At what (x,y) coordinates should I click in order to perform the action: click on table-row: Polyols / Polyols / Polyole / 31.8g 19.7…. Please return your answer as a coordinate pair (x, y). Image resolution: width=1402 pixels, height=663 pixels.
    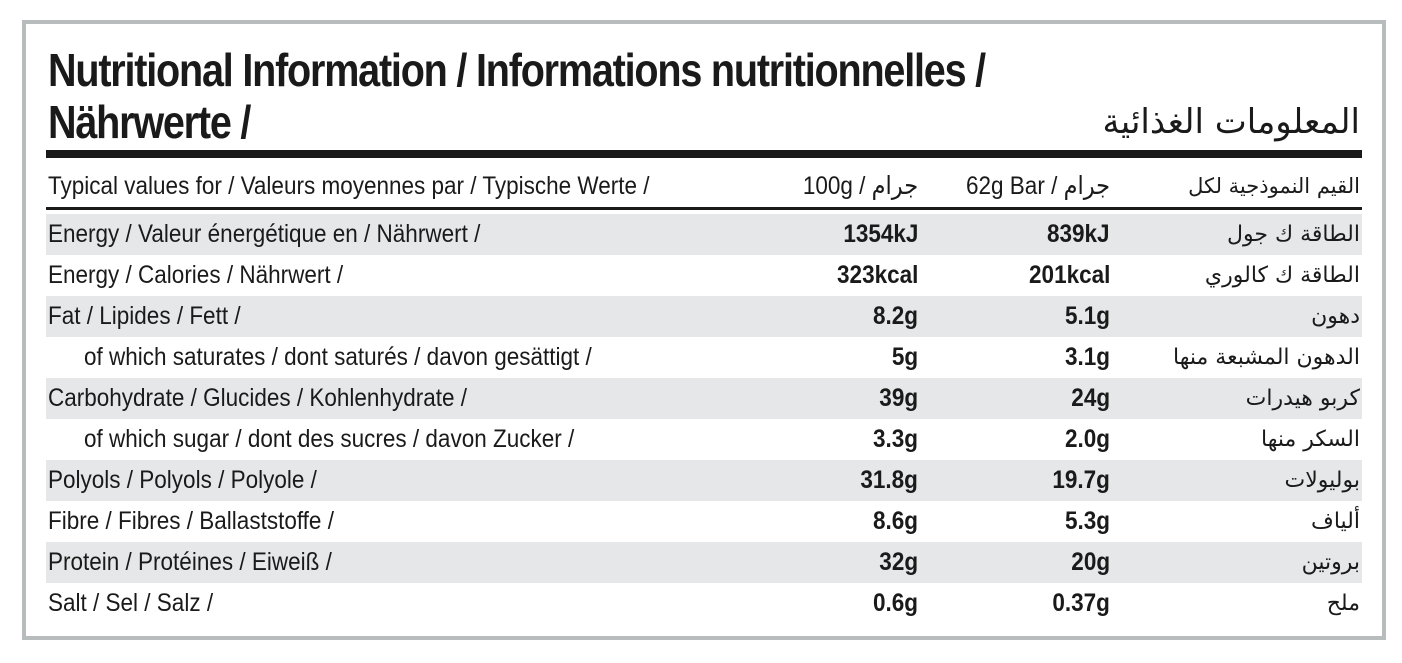
    Looking at the image, I should click on (704, 480).